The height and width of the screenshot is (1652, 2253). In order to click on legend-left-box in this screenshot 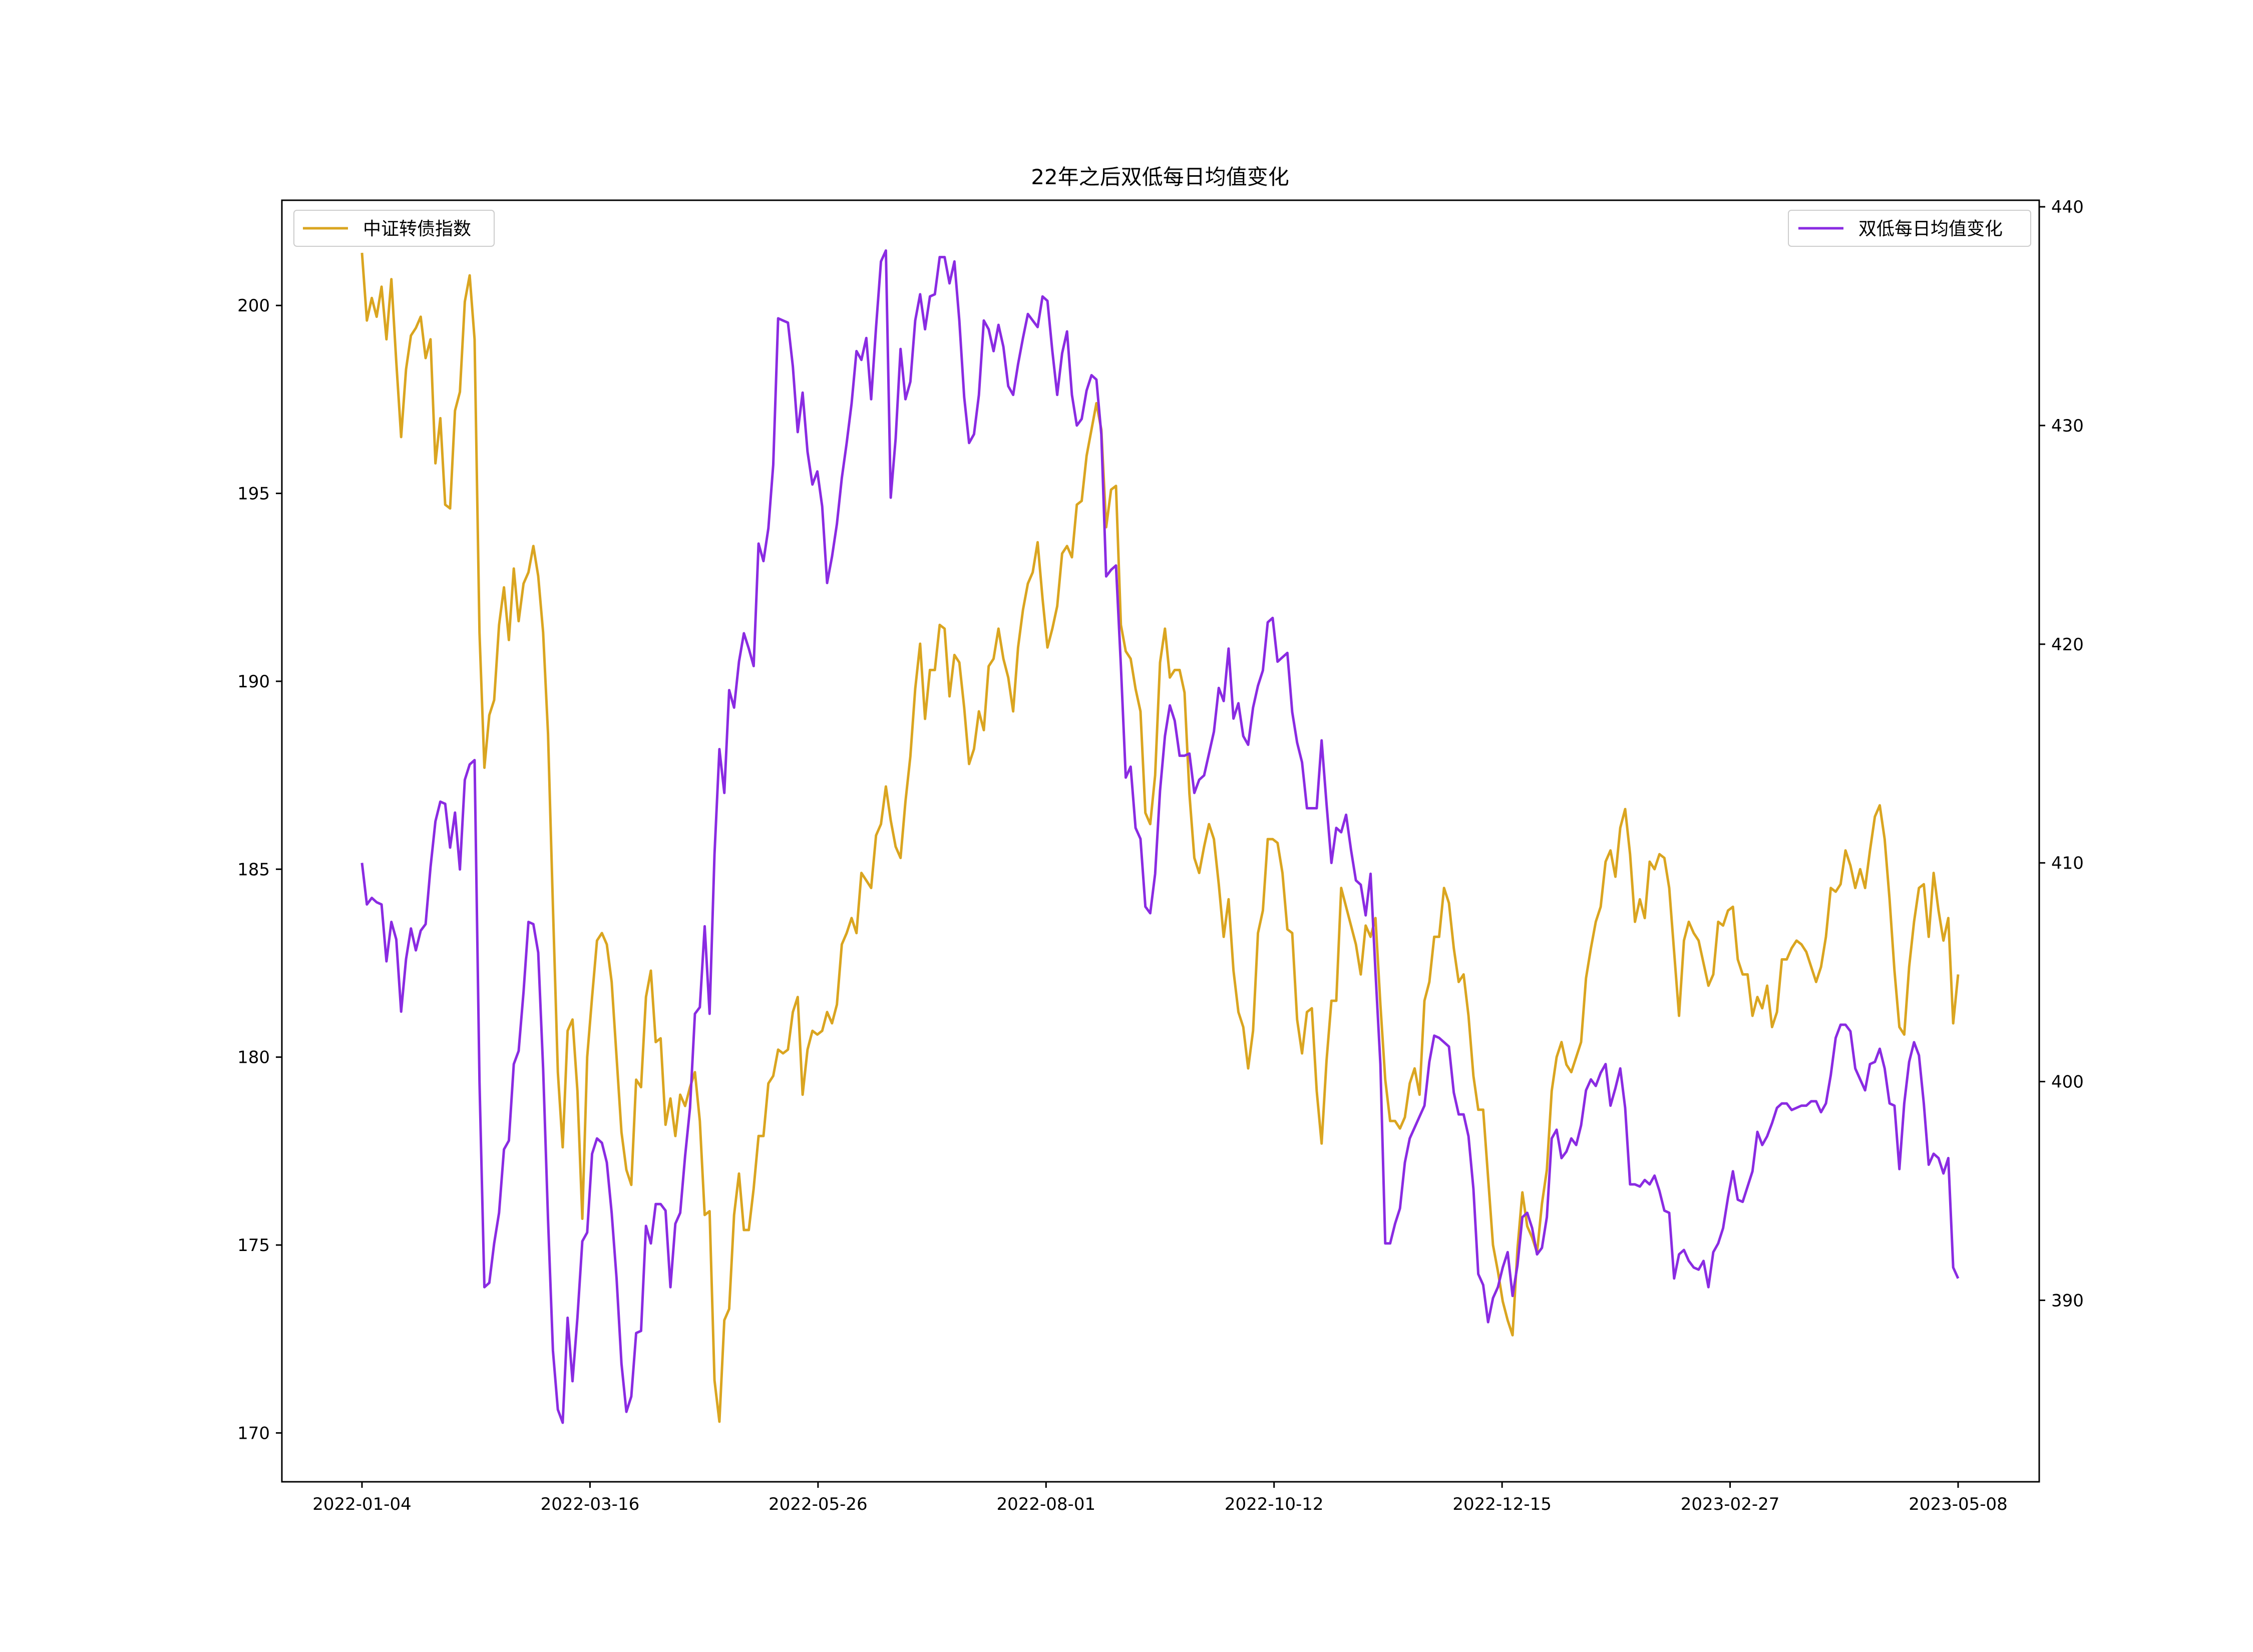, I will do `click(394, 228)`.